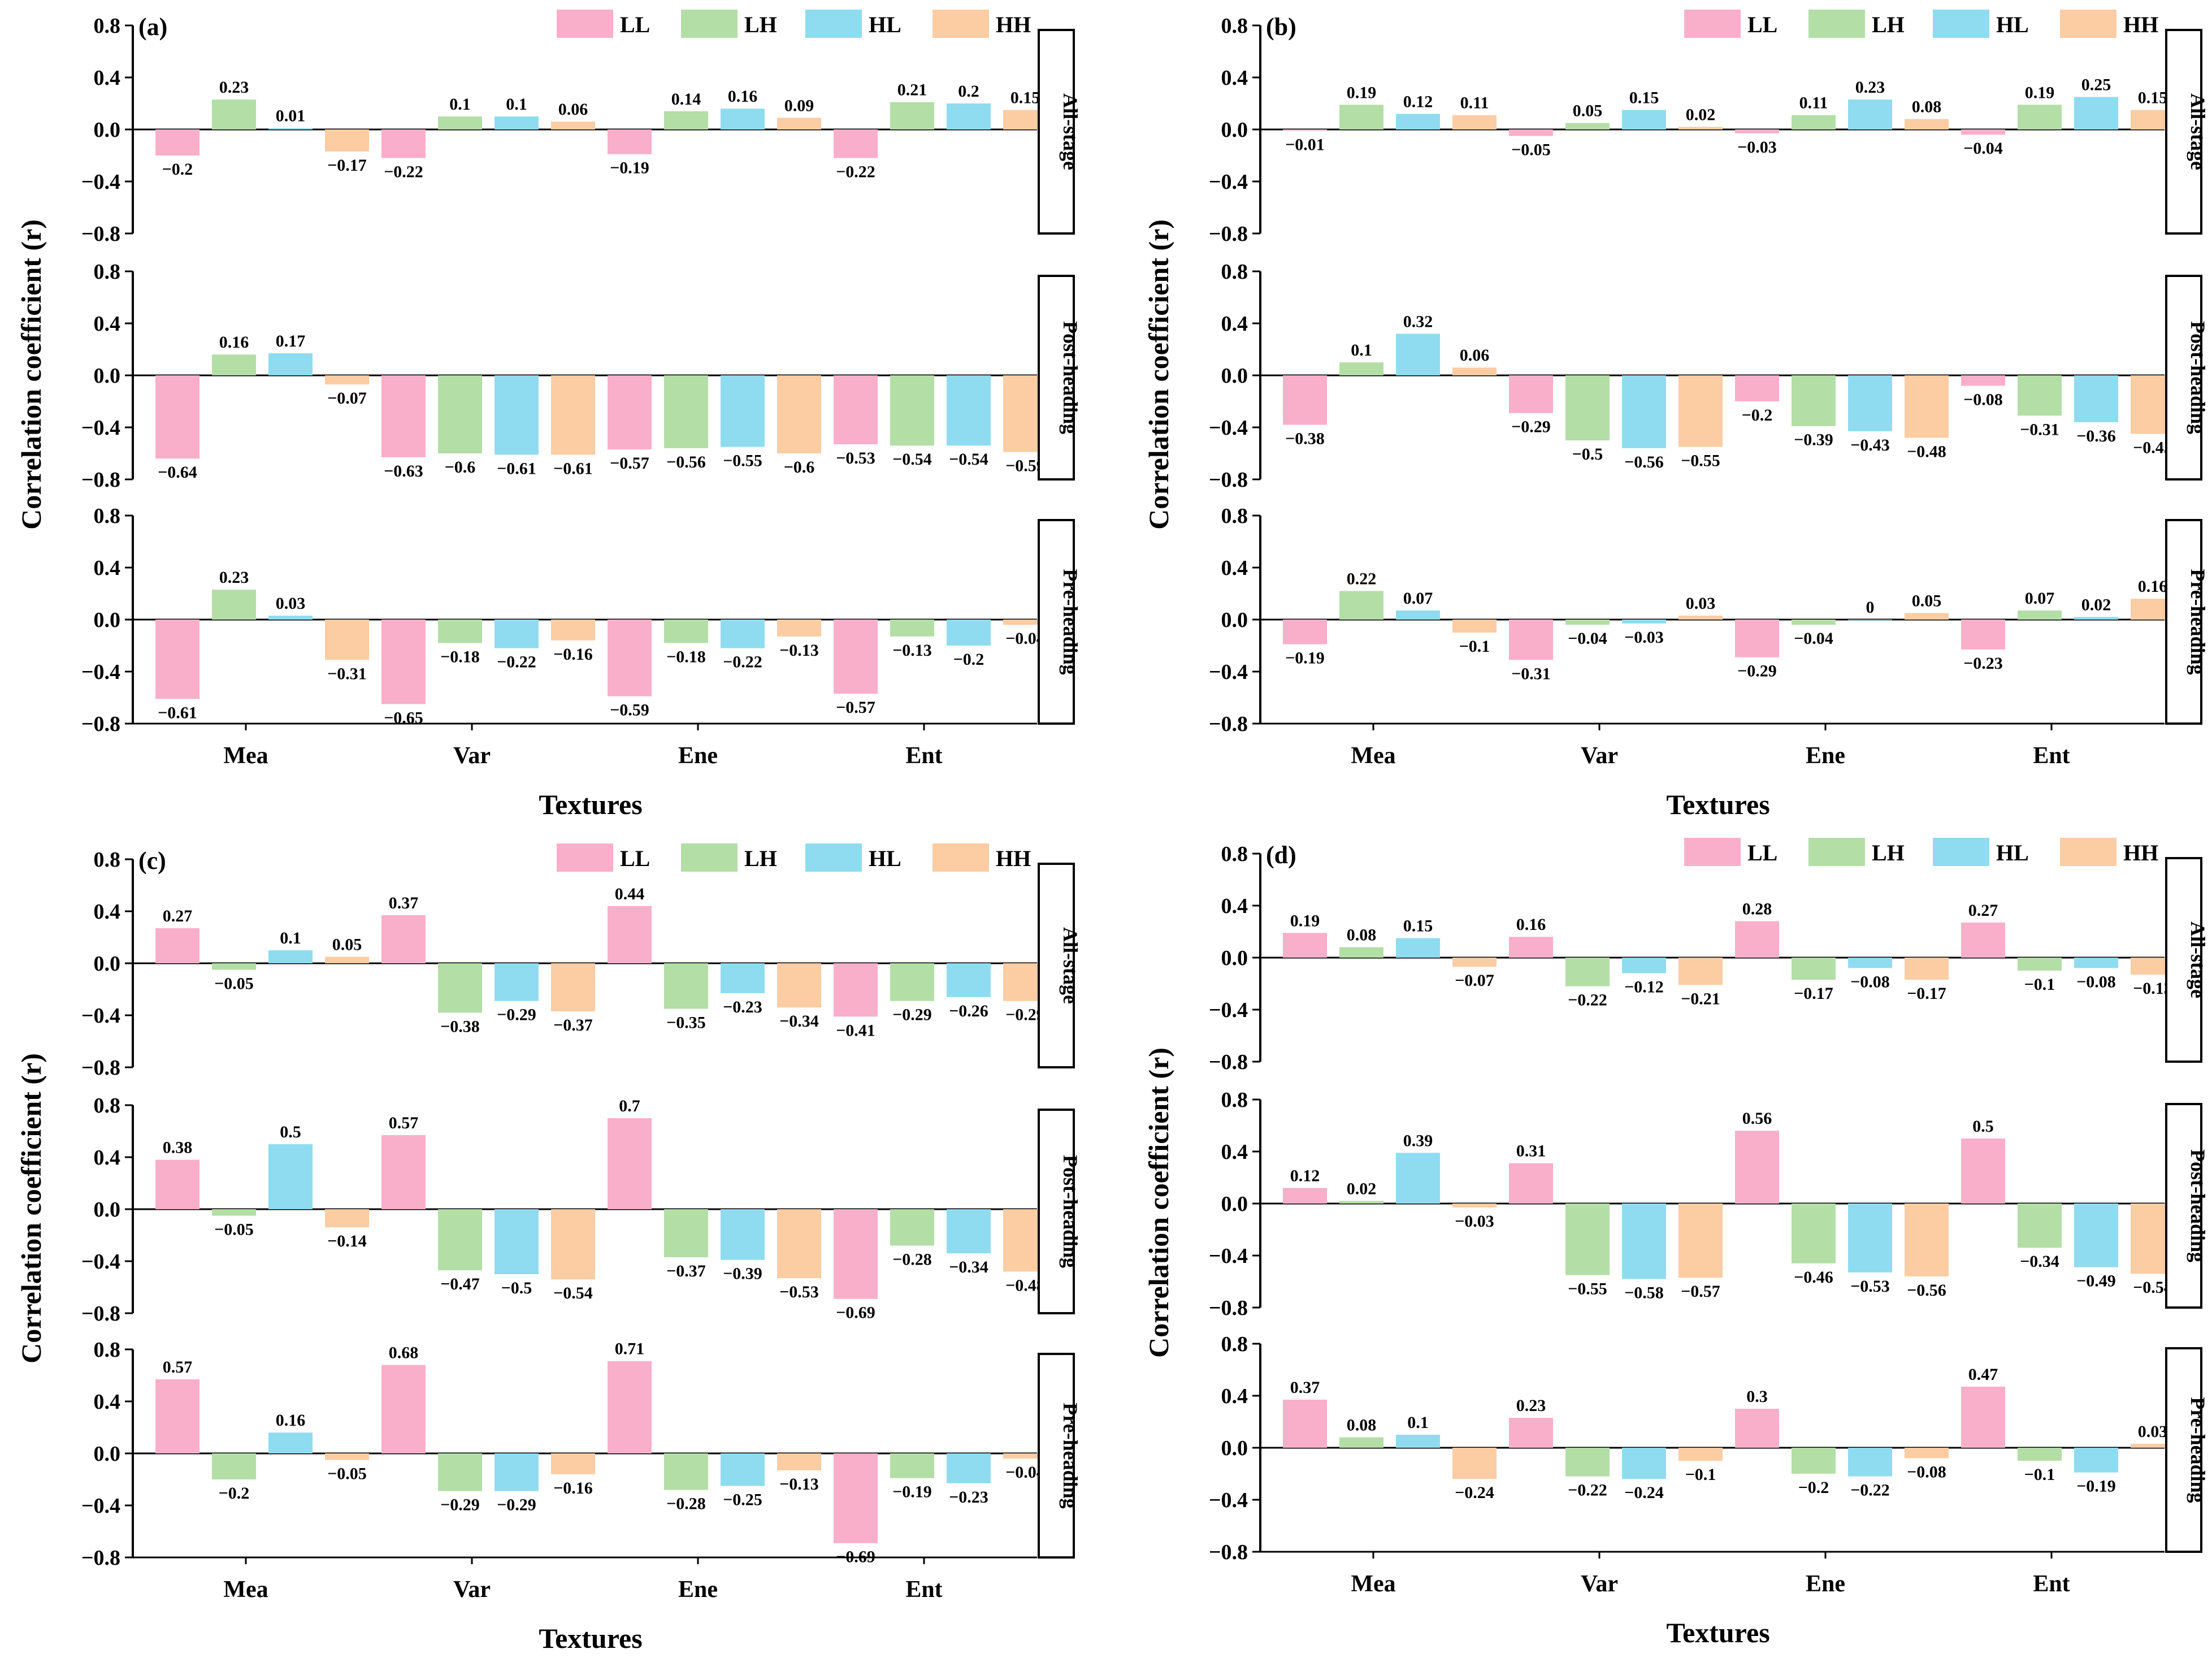 Image resolution: width=2212 pixels, height=1662 pixels. What do you see at coordinates (1870, 445) in the screenshot?
I see `data-label: −0.43` at bounding box center [1870, 445].